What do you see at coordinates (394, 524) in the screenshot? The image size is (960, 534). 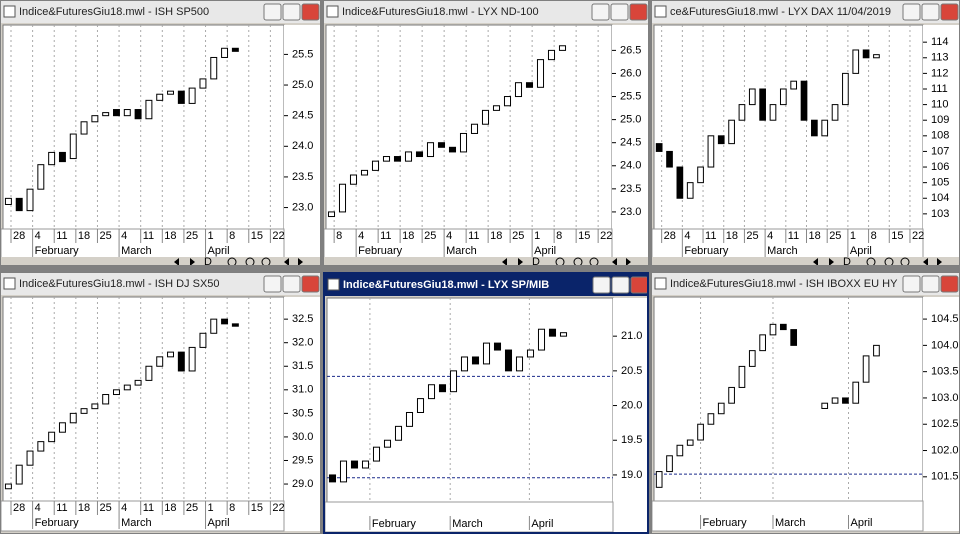 I see `month-label: February` at bounding box center [394, 524].